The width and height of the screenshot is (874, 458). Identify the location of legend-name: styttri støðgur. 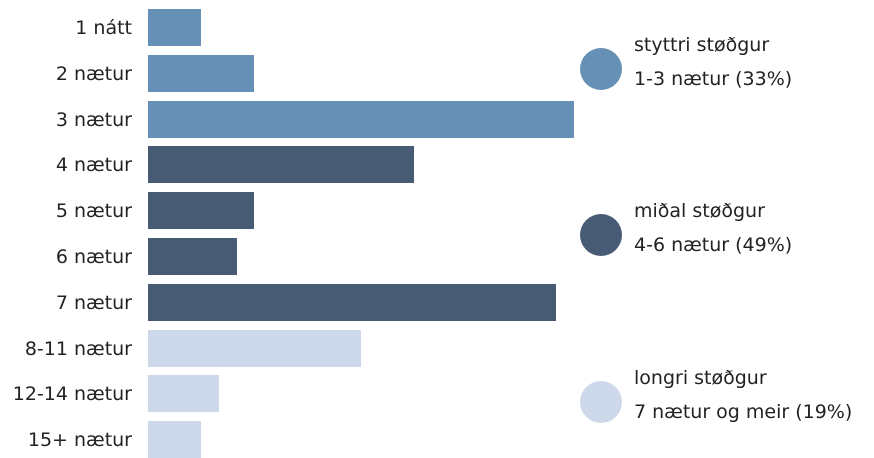
(702, 45).